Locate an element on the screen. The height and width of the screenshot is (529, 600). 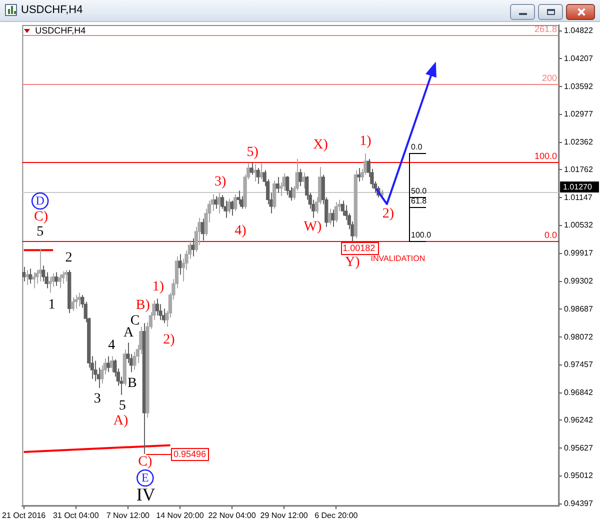
annotation: 1 is located at coordinates (52, 304).